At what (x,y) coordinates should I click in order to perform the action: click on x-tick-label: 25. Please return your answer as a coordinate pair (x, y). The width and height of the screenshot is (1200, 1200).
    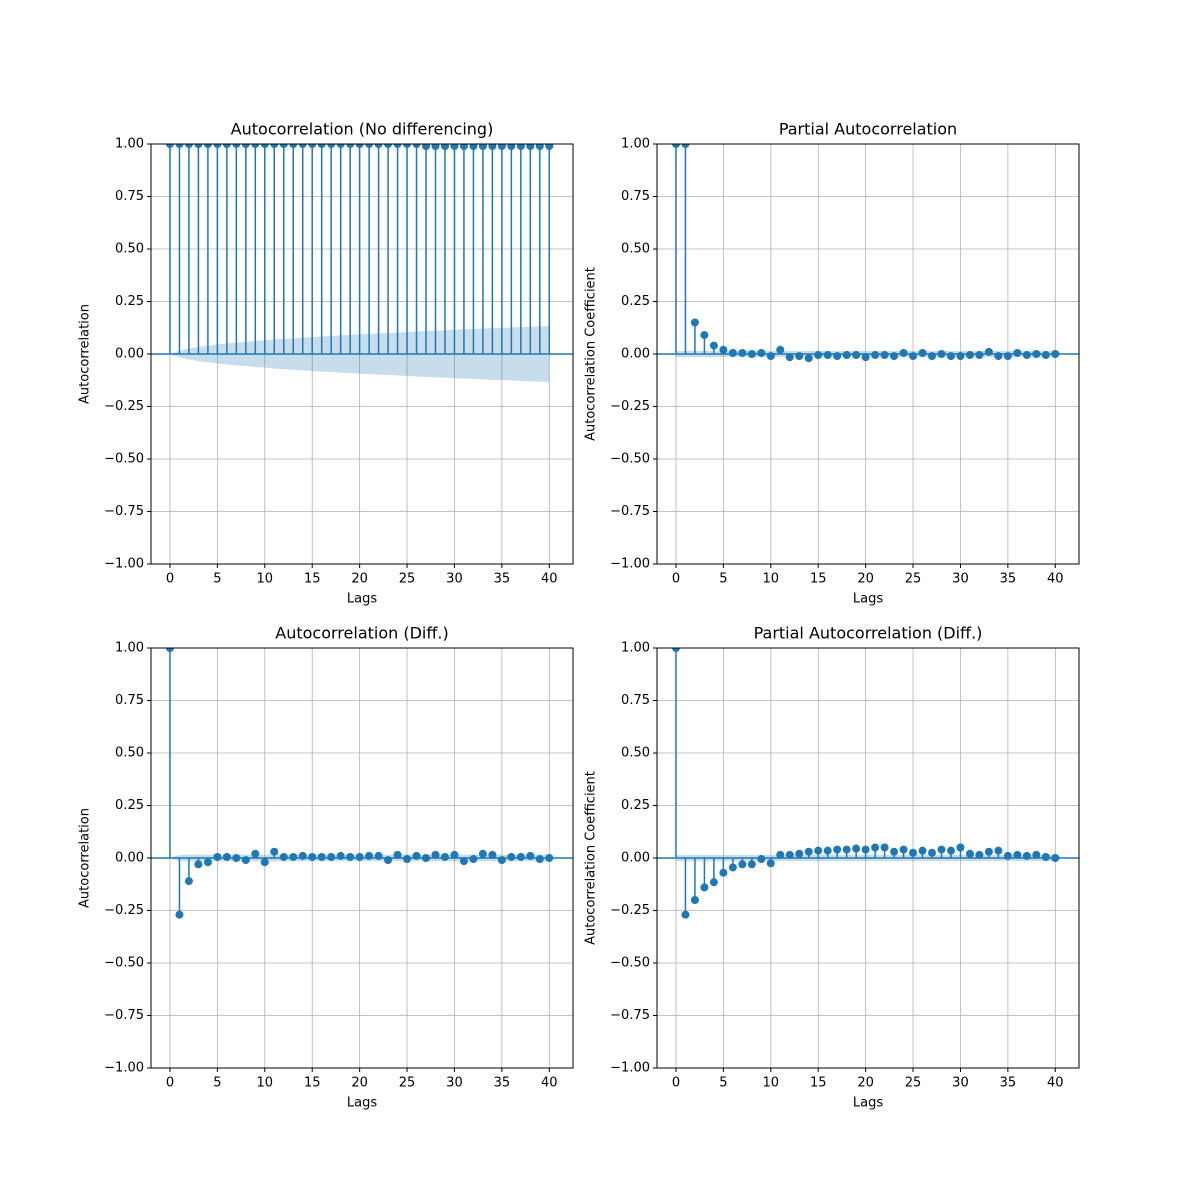
    Looking at the image, I should click on (407, 579).